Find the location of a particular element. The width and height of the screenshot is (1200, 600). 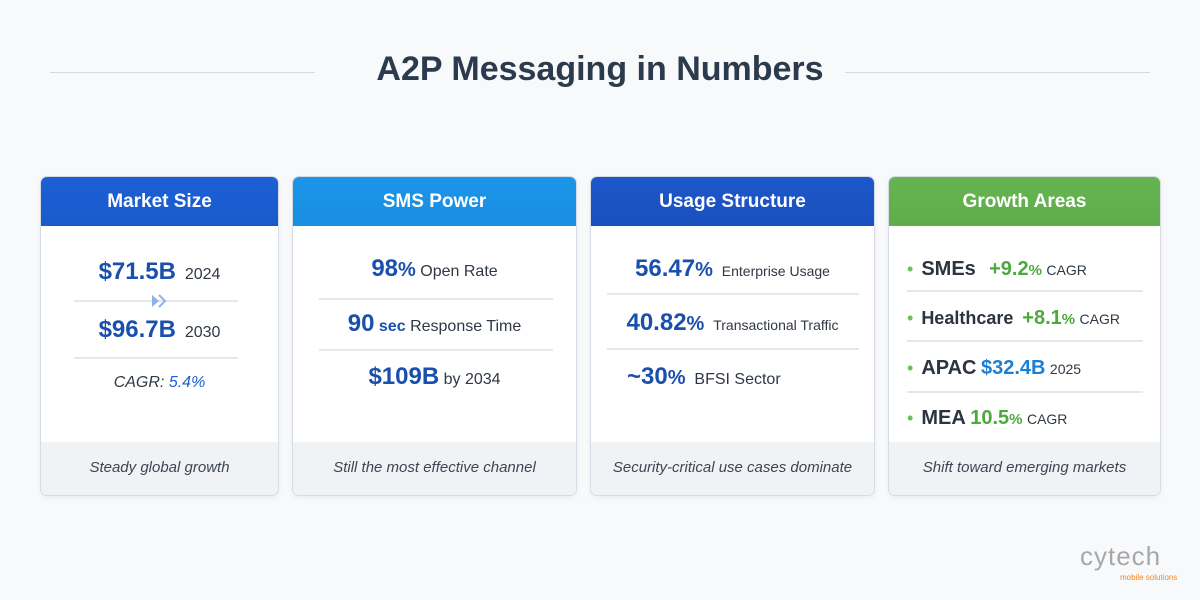

card-footer: Shift toward emerging markets is located at coordinates (1024, 468).